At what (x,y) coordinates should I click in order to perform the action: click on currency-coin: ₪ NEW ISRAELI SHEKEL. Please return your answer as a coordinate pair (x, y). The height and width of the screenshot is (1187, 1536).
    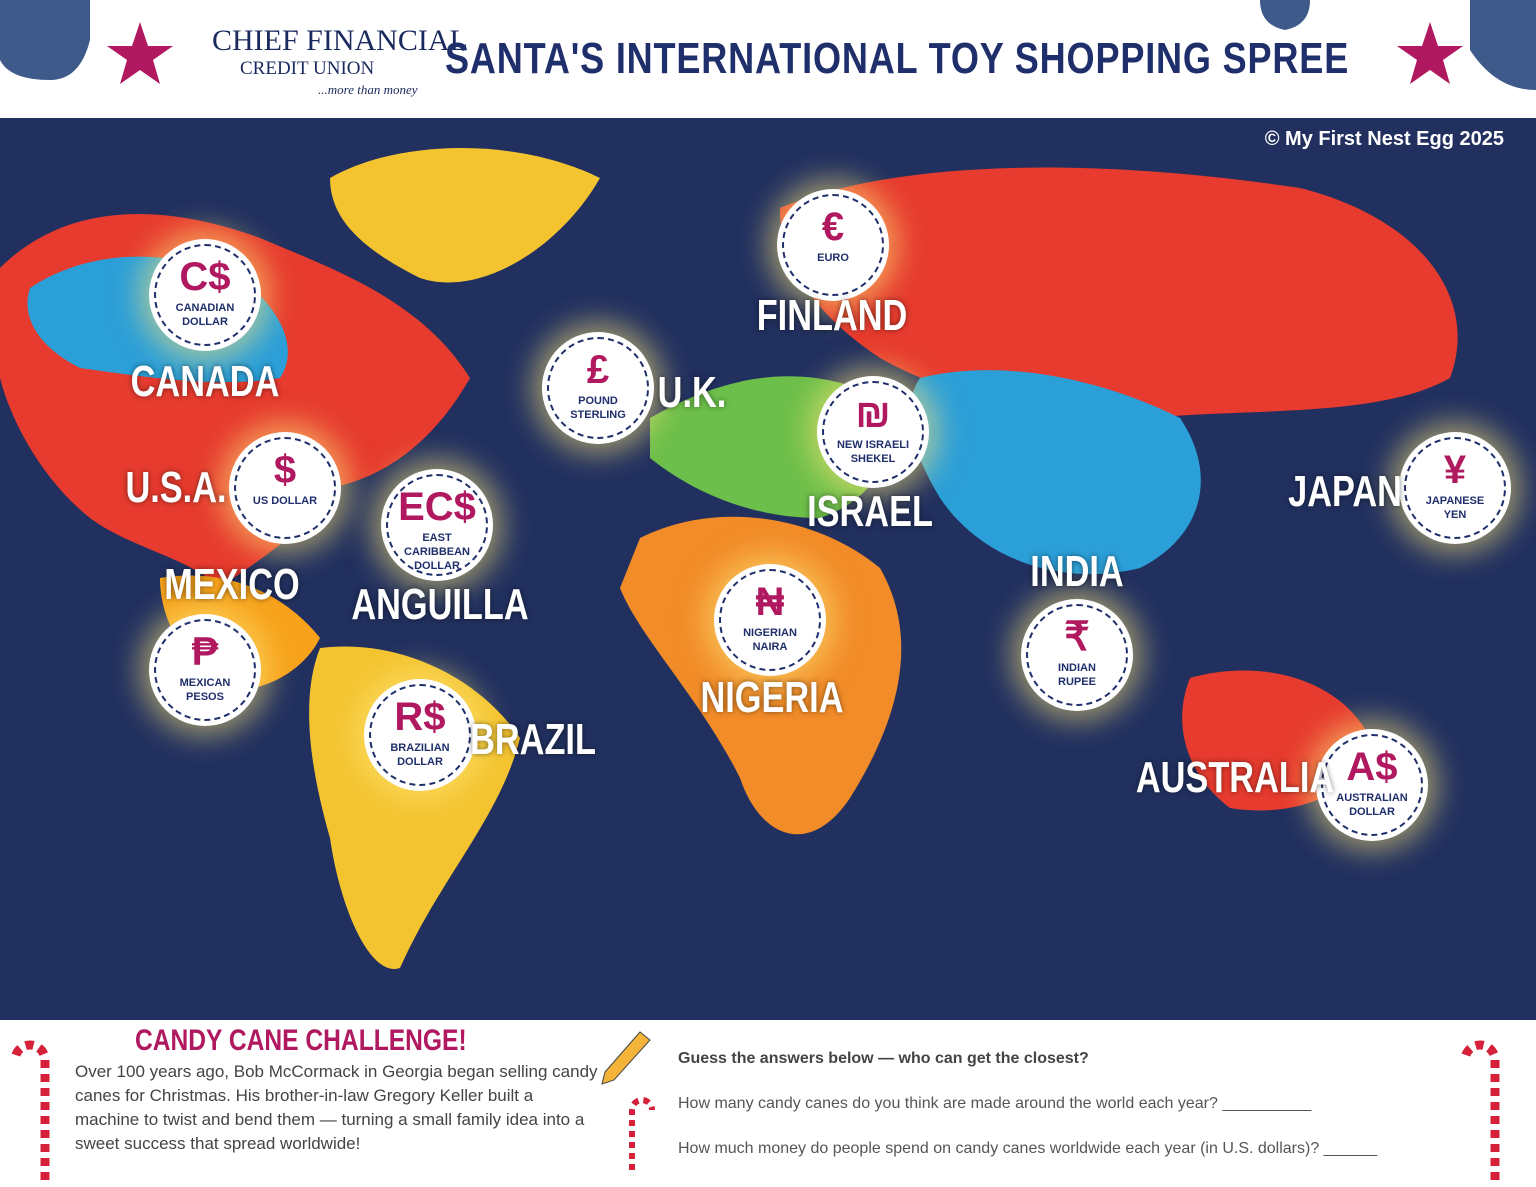
    Looking at the image, I should click on (873, 432).